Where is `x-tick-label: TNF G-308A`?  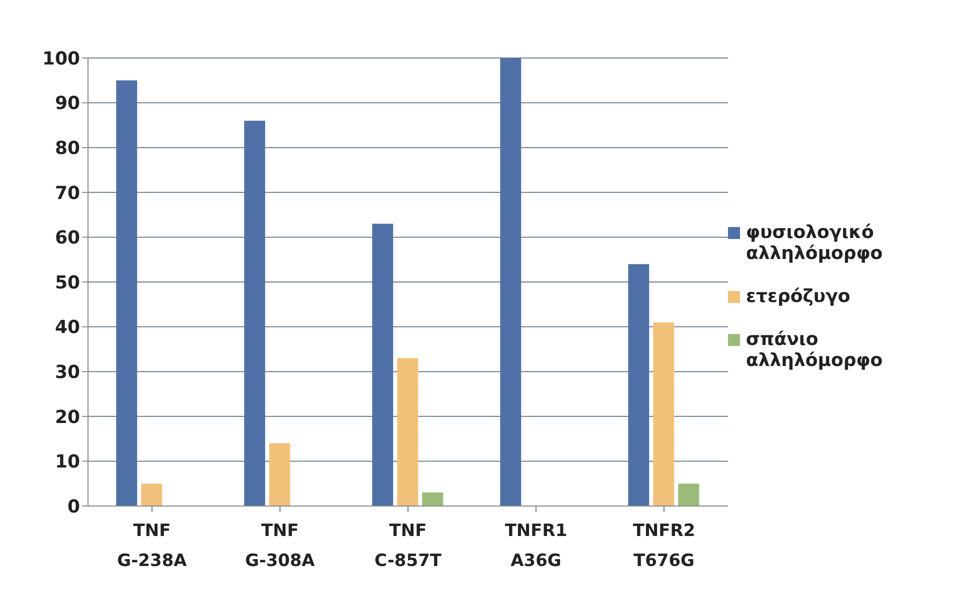 x-tick-label: TNF G-308A is located at coordinates (280, 546).